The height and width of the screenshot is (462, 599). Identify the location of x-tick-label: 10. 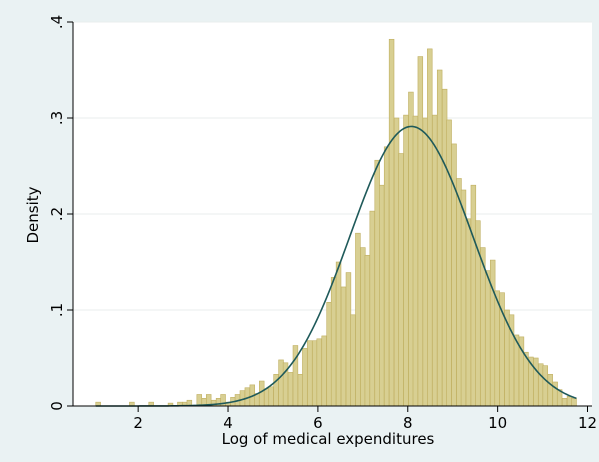
(497, 423).